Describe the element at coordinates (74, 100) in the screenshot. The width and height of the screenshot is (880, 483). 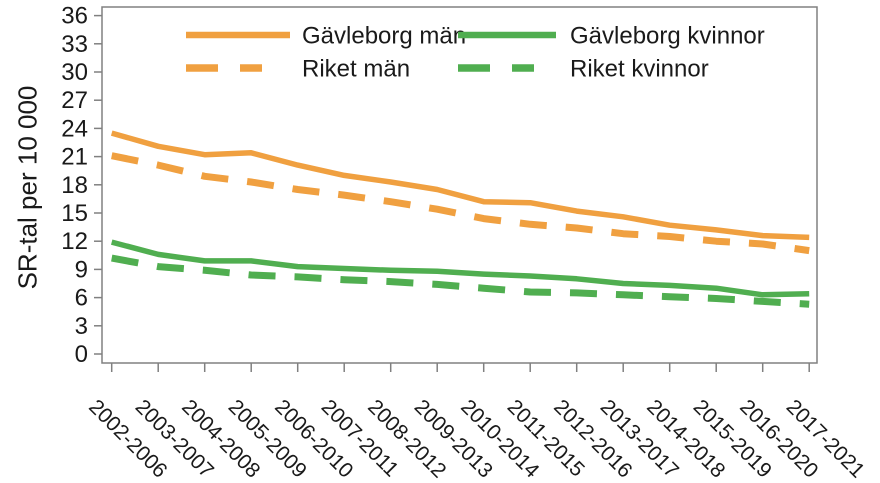
I see `y-tick-label: 27` at that location.